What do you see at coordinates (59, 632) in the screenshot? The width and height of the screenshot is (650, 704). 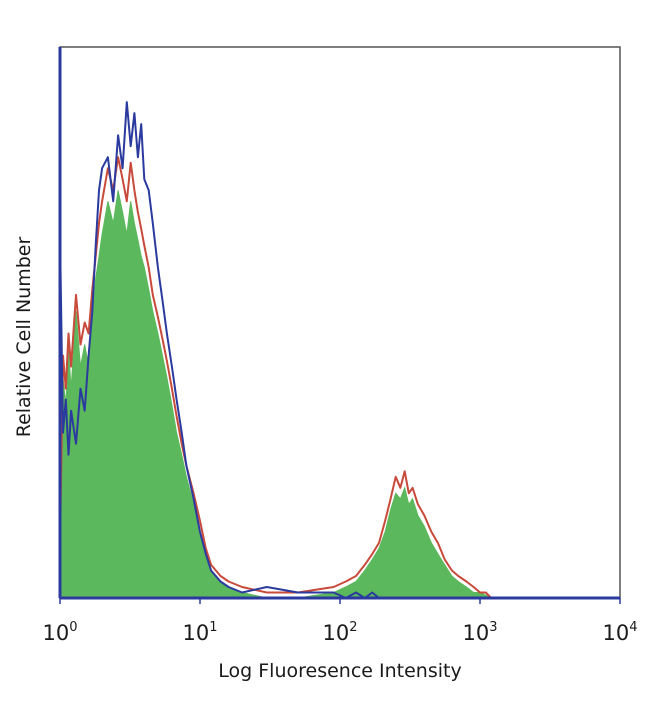 I see `x-tick-label: 100` at bounding box center [59, 632].